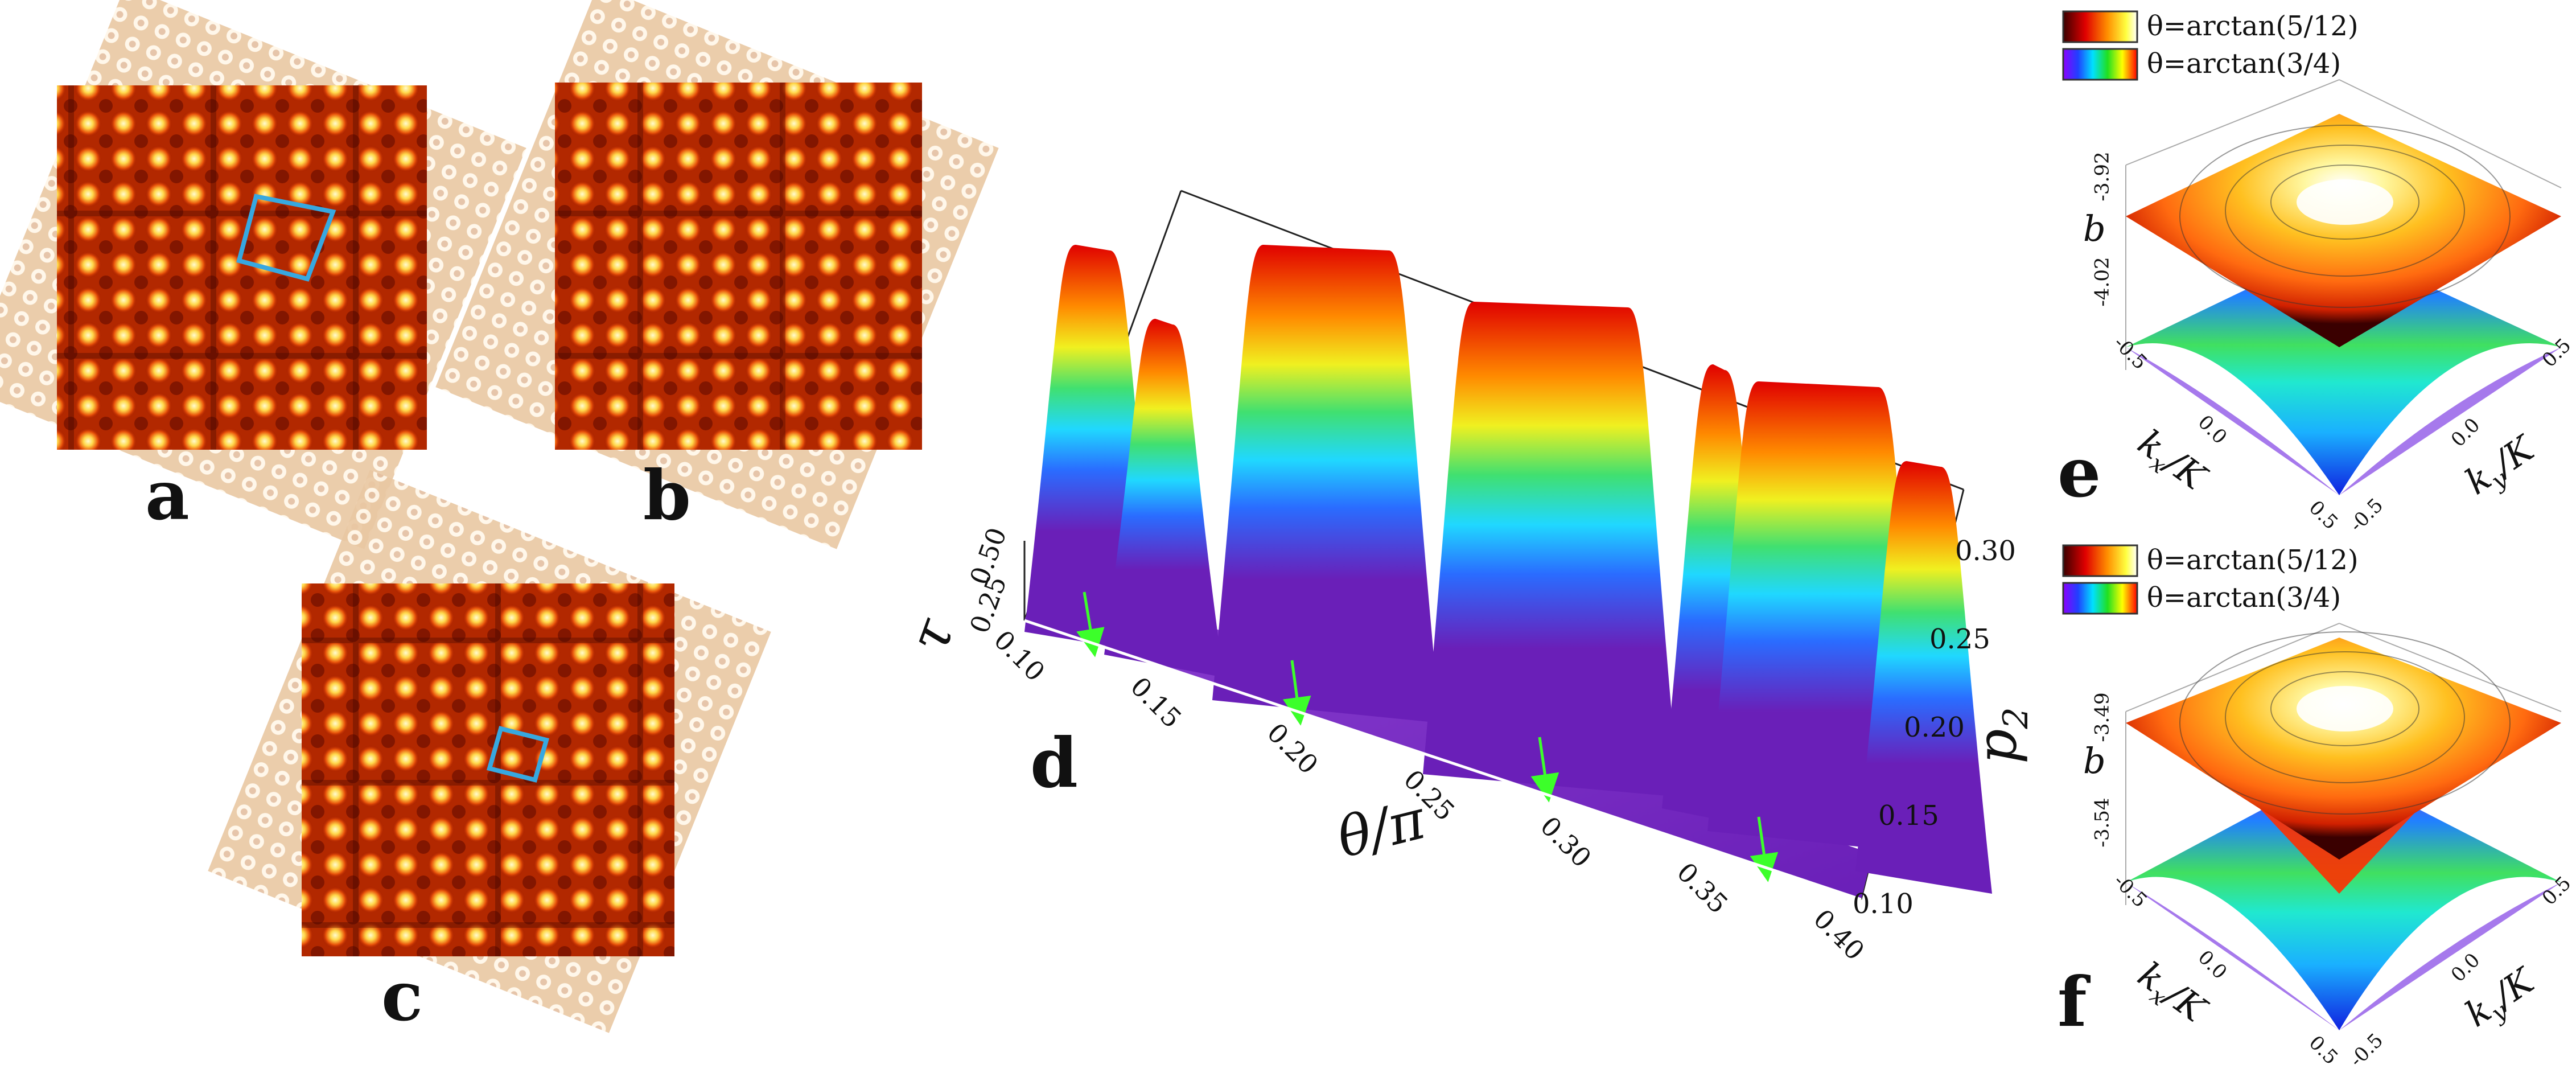 This screenshot has height=1081, width=2576. Describe the element at coordinates (2103, 176) in the screenshot. I see `z-tick: -3.92` at that location.